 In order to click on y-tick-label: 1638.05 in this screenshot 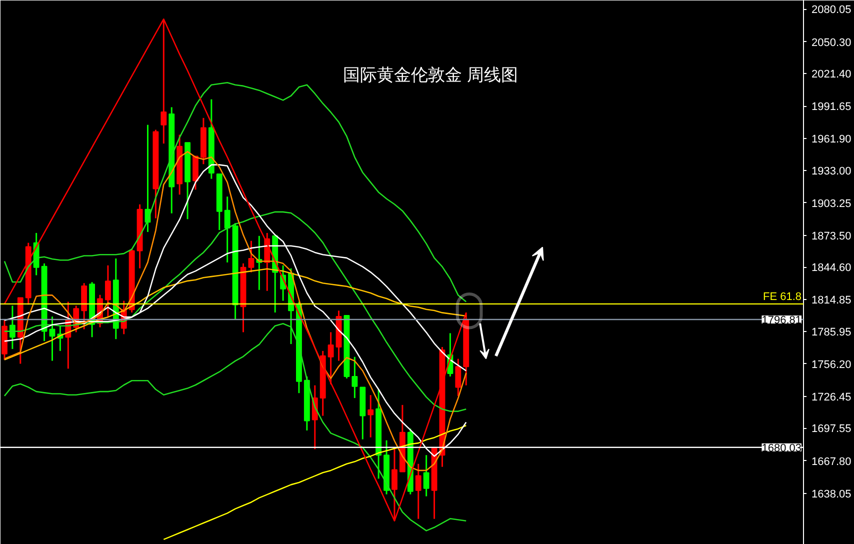, I will do `click(832, 494)`.